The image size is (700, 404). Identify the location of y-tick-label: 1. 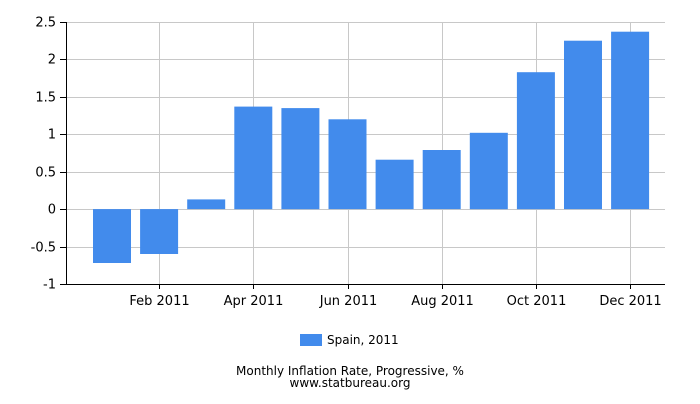
(52, 135).